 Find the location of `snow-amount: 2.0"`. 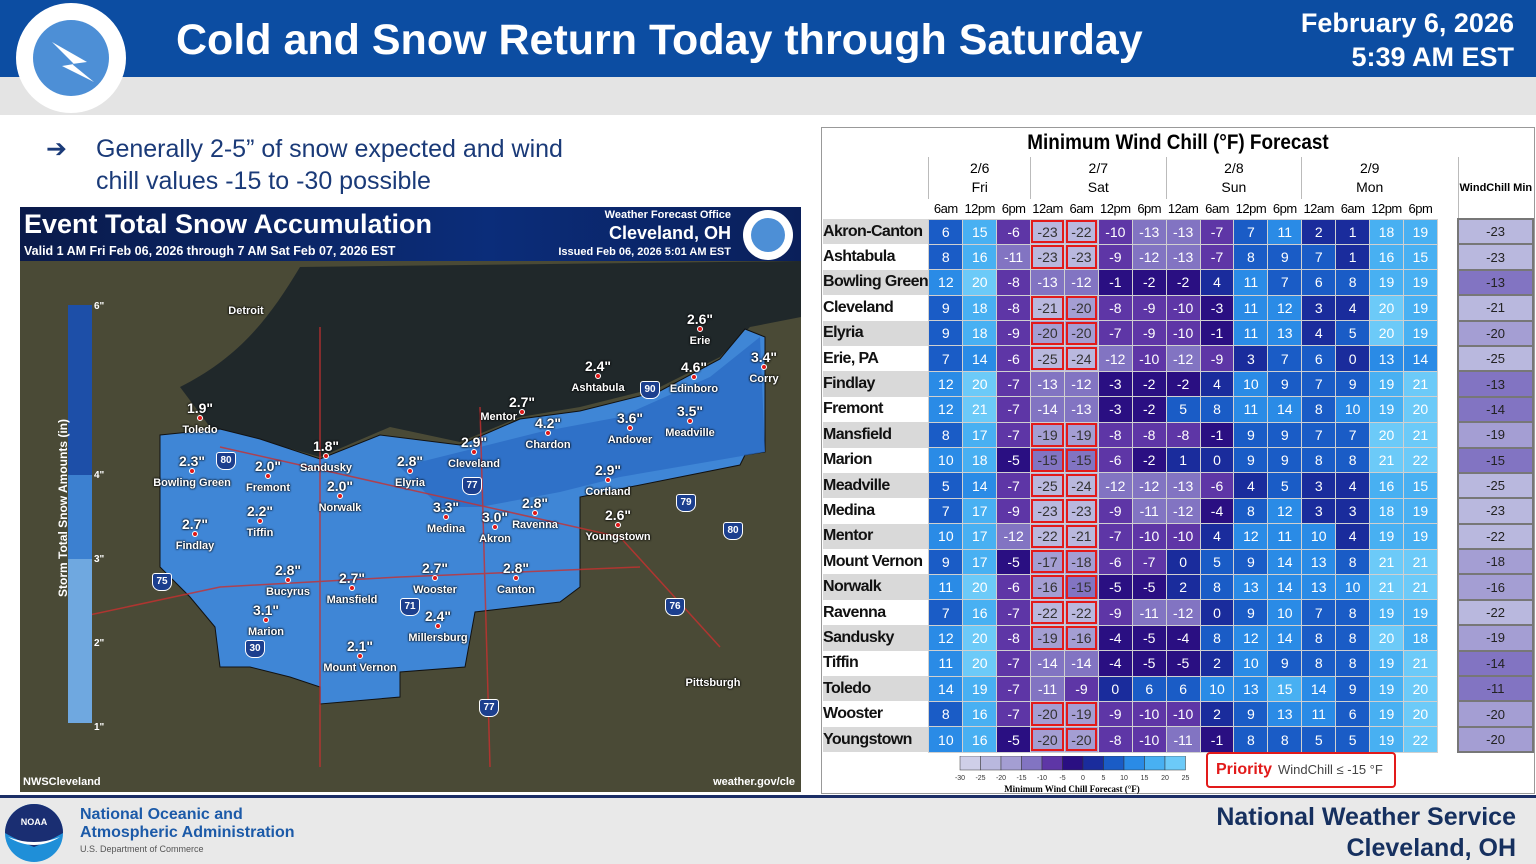

snow-amount: 2.0" is located at coordinates (268, 466).